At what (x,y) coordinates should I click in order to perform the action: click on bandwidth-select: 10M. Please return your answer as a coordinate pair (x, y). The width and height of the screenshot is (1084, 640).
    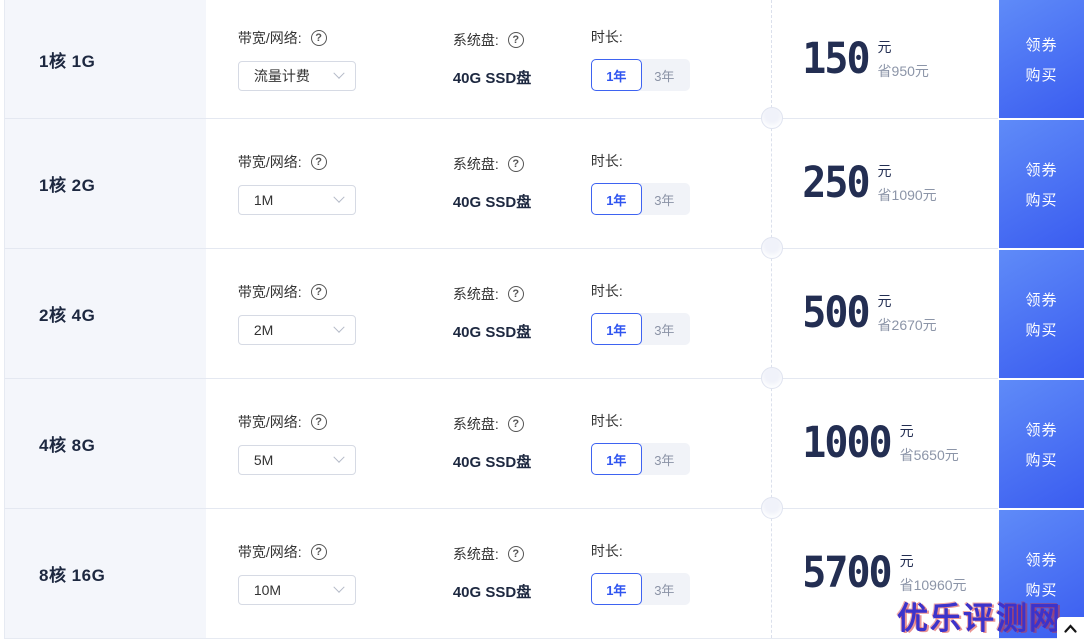
    Looking at the image, I should click on (296, 589).